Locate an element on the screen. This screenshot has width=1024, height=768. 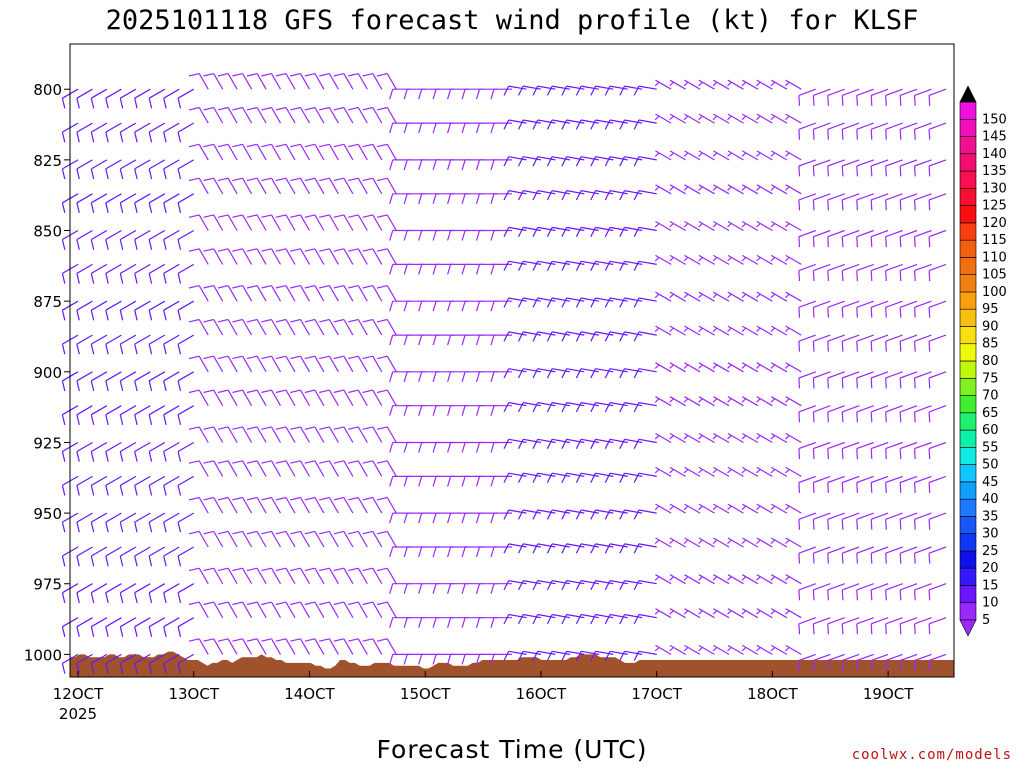
x-axis-title: Forecast Time (UTC) is located at coordinates (512, 749).